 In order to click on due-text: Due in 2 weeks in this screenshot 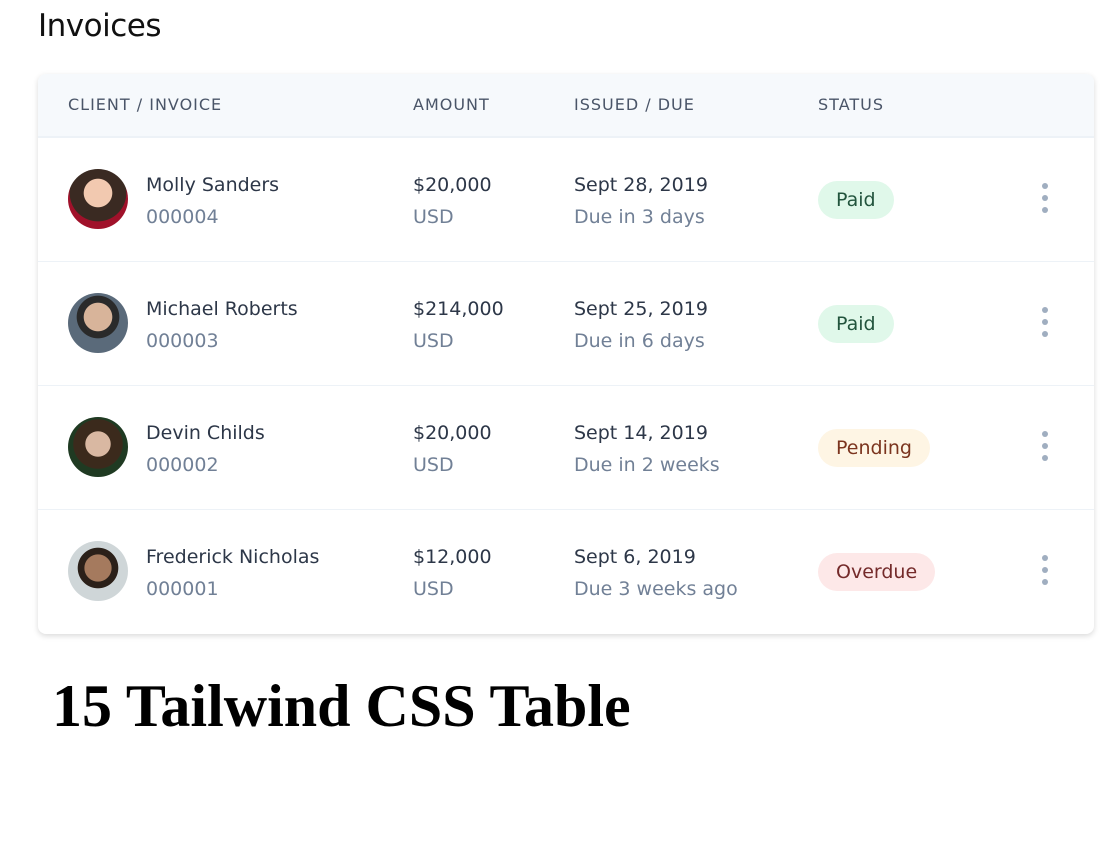, I will do `click(647, 465)`.